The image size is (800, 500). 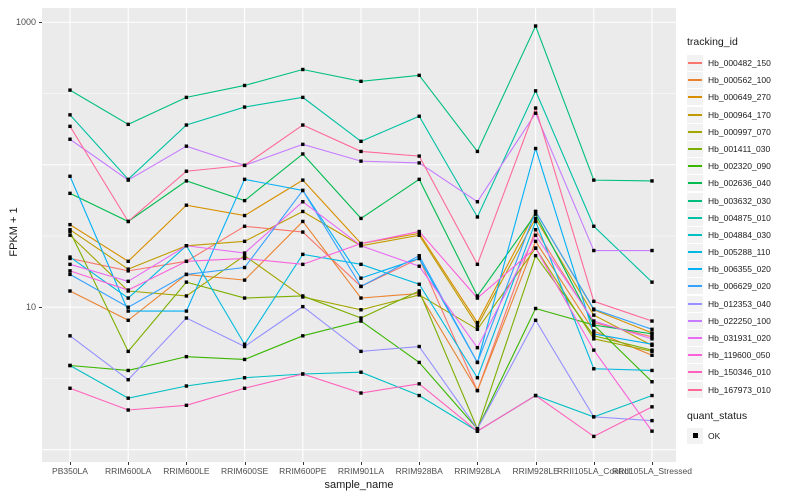 What do you see at coordinates (25, 21) in the screenshot?
I see `y-tick-label-1000: 1000` at bounding box center [25, 21].